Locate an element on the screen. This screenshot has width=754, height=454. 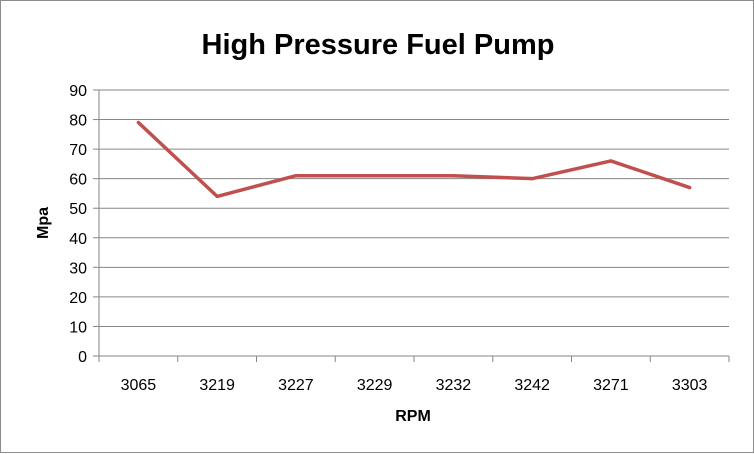
y-axis-ticks: 0 10 20 30 40 50 60 70 80 90 is located at coordinates (84, 224).